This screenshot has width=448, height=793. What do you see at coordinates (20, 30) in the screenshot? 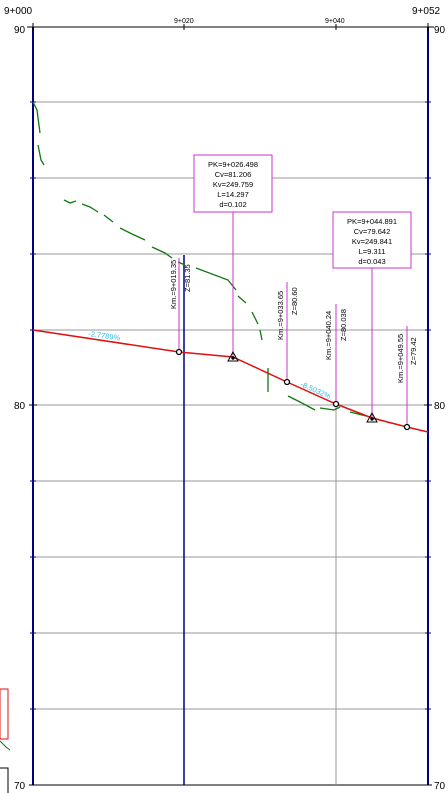
I see `y-label-90-left: 90` at bounding box center [20, 30].